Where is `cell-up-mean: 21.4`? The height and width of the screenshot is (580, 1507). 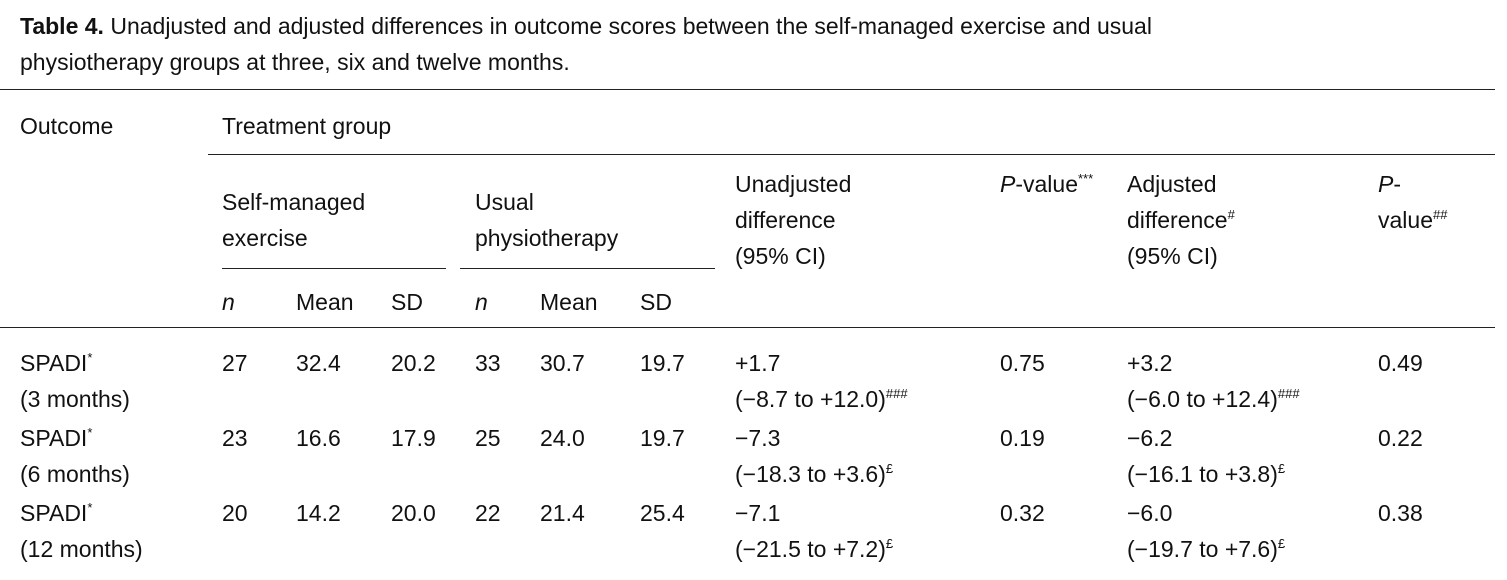 cell-up-mean: 21.4 is located at coordinates (562, 513).